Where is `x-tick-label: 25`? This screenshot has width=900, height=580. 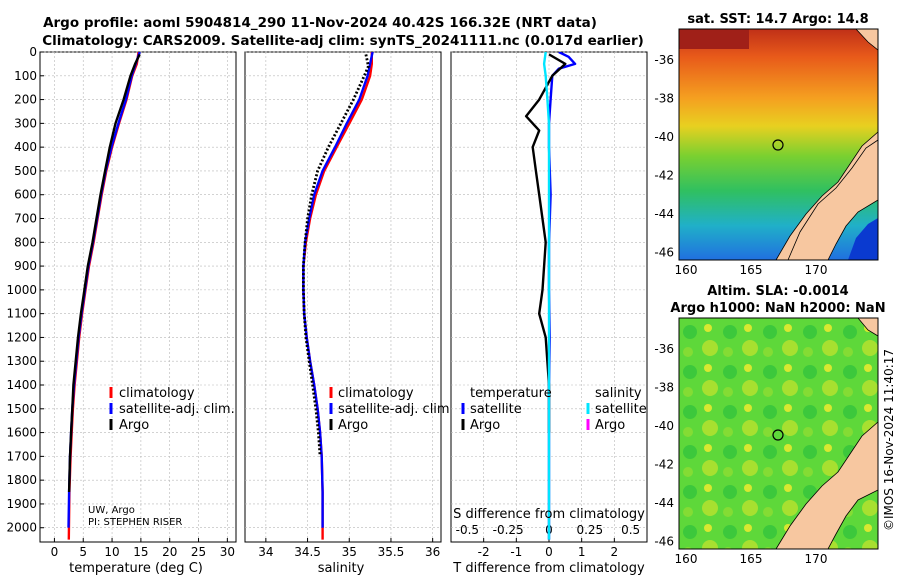 x-tick-label: 25 is located at coordinates (198, 552).